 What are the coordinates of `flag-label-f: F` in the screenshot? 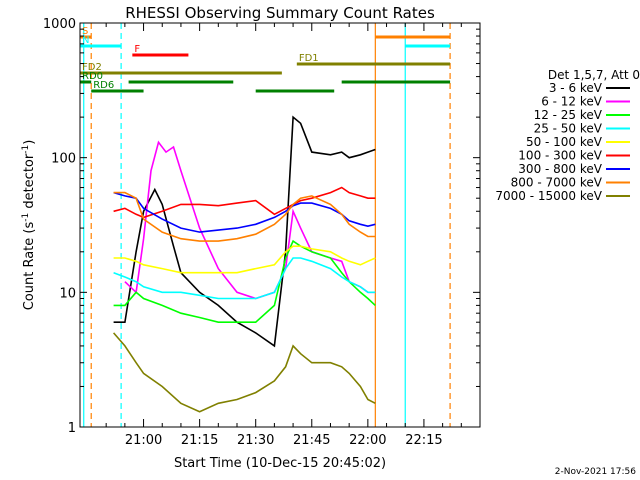 It's located at (137, 49).